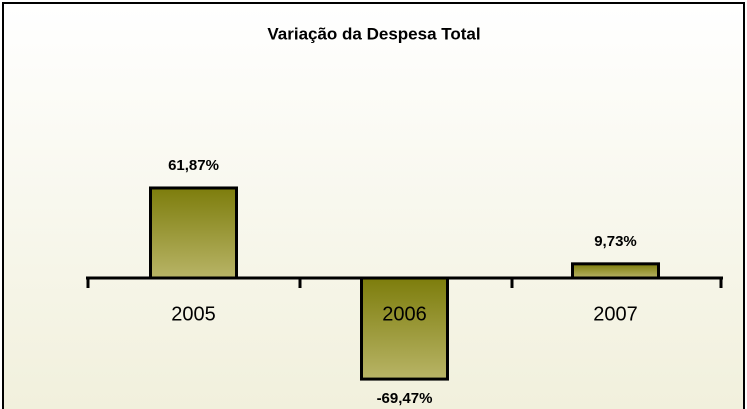  Describe the element at coordinates (404, 314) in the screenshot. I see `x-tick-label: 2006` at that location.